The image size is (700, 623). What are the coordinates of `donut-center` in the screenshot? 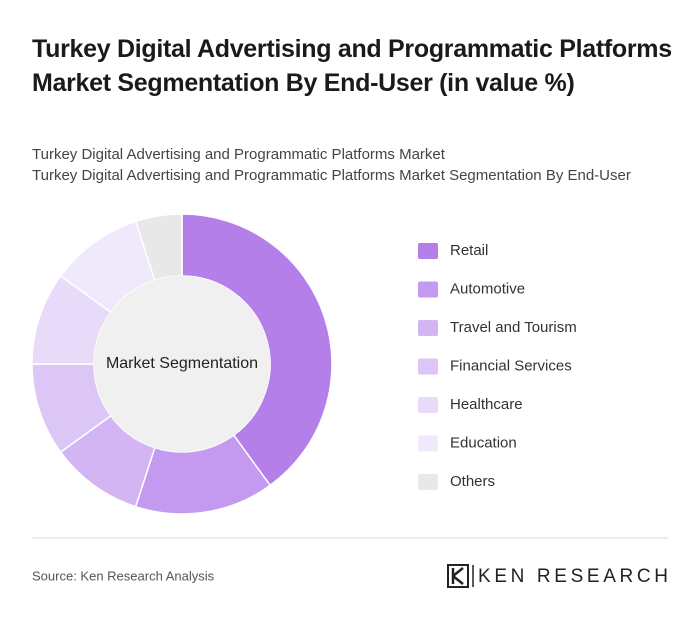 It's located at (182, 364).